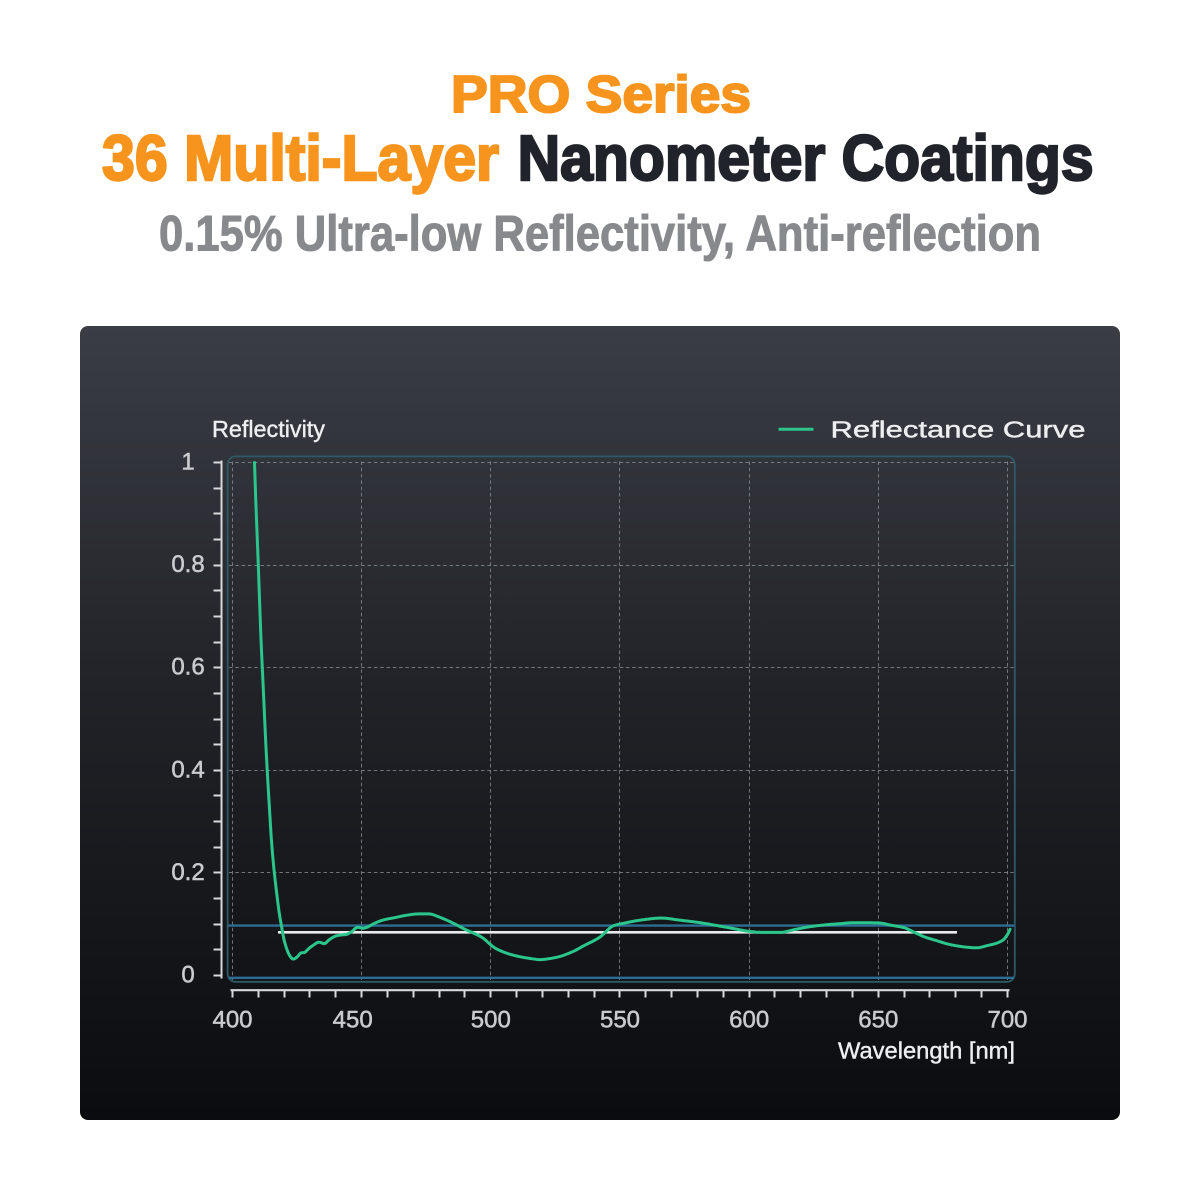 The image size is (1200, 1200). What do you see at coordinates (878, 1020) in the screenshot?
I see `svg-text: 650` at bounding box center [878, 1020].